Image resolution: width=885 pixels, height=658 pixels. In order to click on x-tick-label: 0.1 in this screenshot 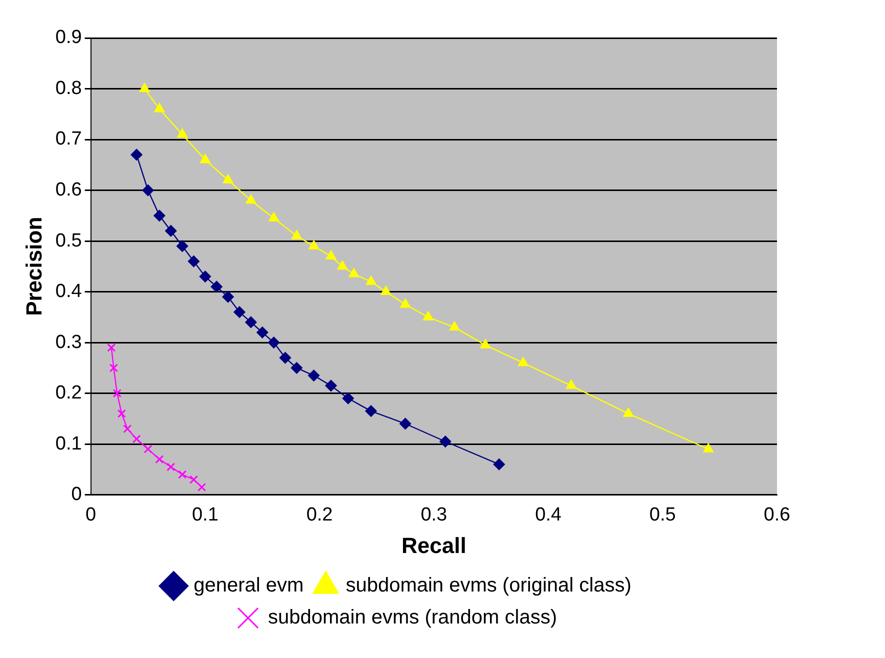, I will do `click(205, 515)`.